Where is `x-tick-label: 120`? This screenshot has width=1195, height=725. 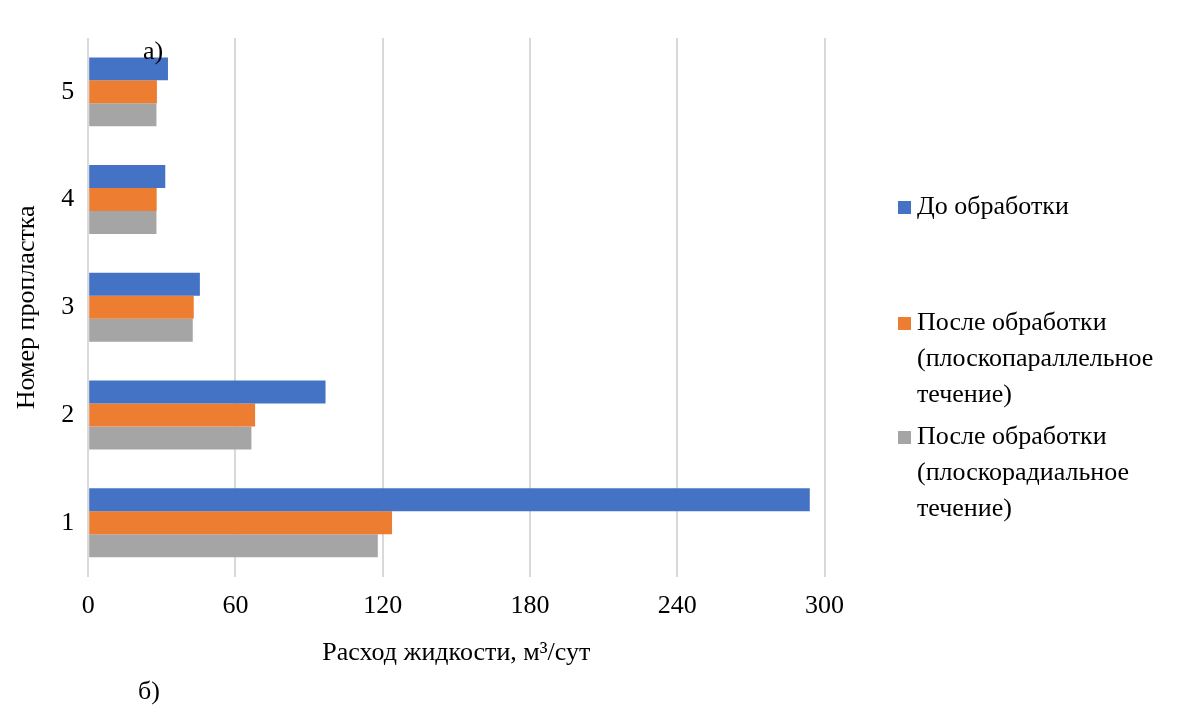 x-tick-label: 120 is located at coordinates (383, 605).